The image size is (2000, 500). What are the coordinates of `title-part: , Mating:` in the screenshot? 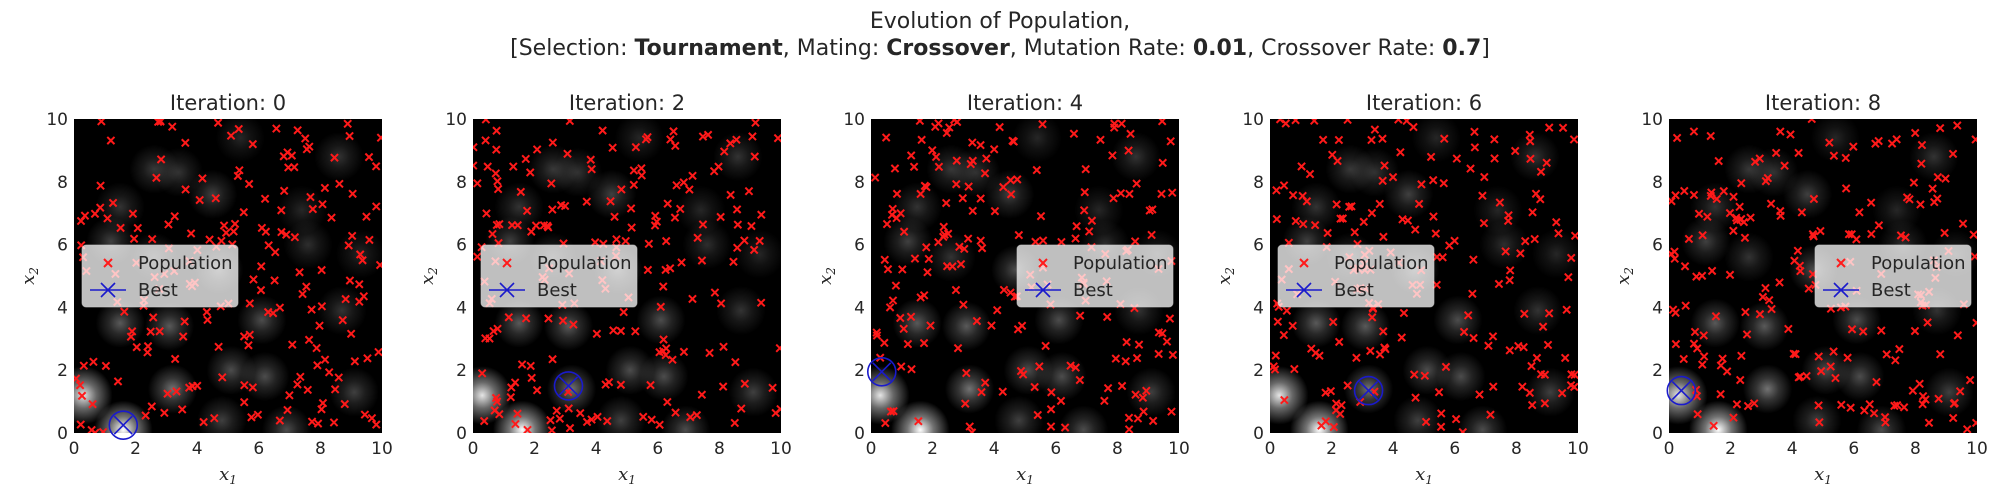 It's located at (835, 48).